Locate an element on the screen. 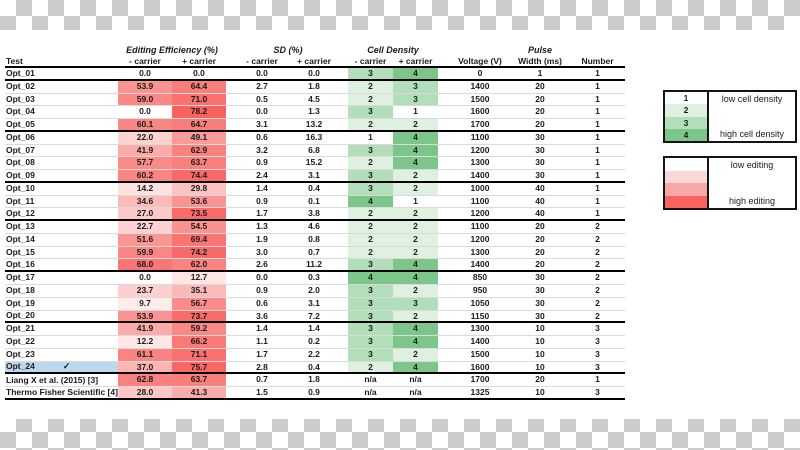 The height and width of the screenshot is (450, 800). voltage-cell: 1600 is located at coordinates (480, 111).